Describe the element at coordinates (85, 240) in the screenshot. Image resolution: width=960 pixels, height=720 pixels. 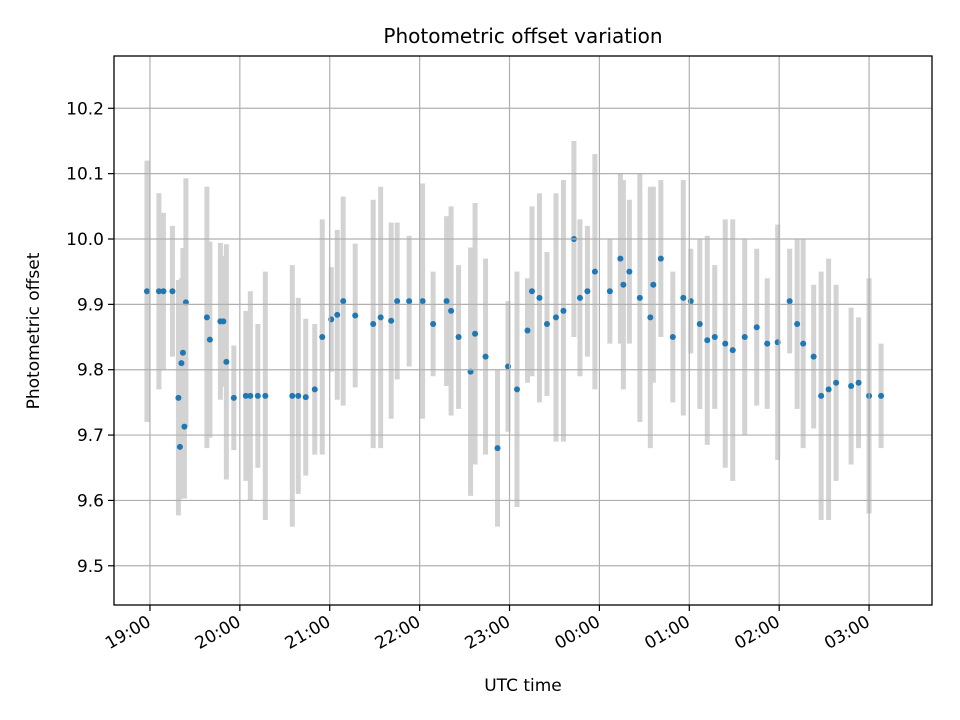
I see `y-tick-label: 10.0` at that location.